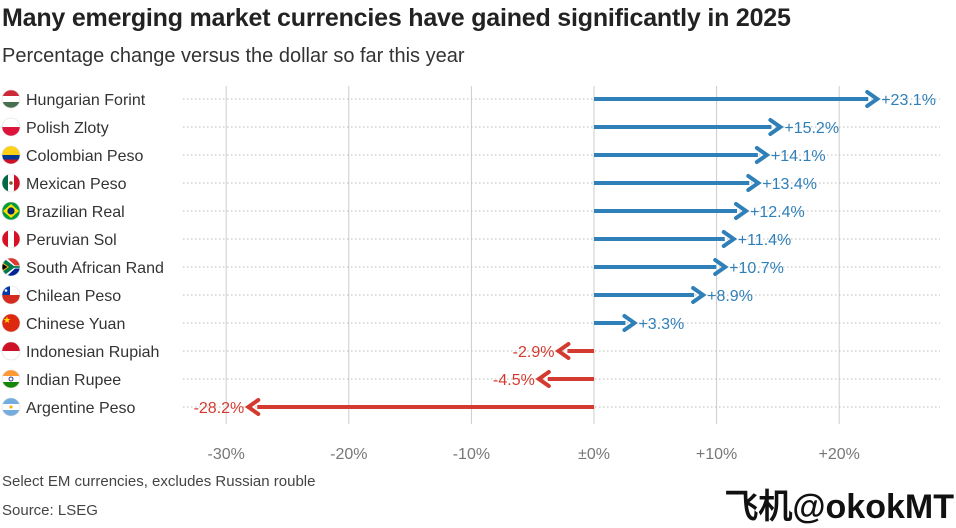 Image resolution: width=956 pixels, height=528 pixels. I want to click on category-label: Chilean Peso, so click(73, 296).